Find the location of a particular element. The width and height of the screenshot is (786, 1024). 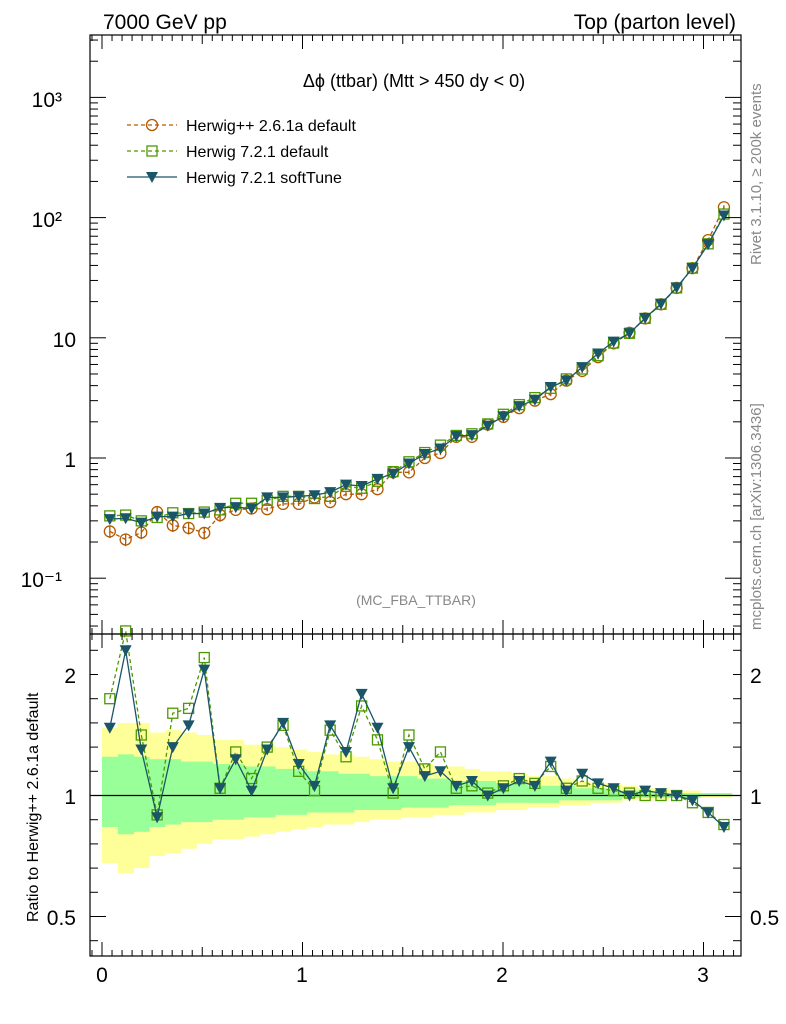

x-tick-label-2: 2 is located at coordinates (502, 975).